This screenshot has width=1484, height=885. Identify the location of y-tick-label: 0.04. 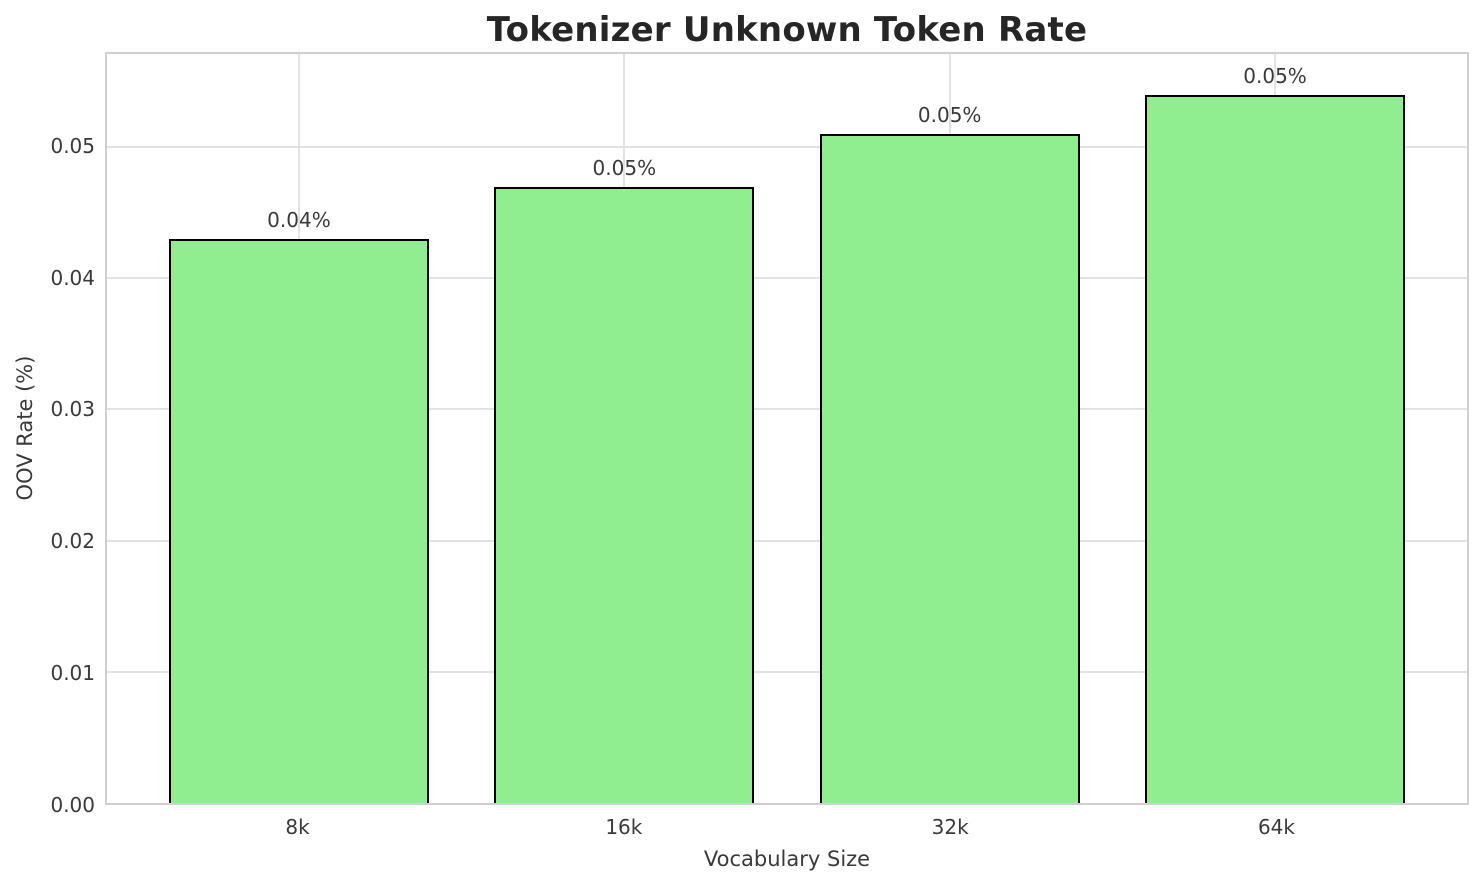
(72, 277).